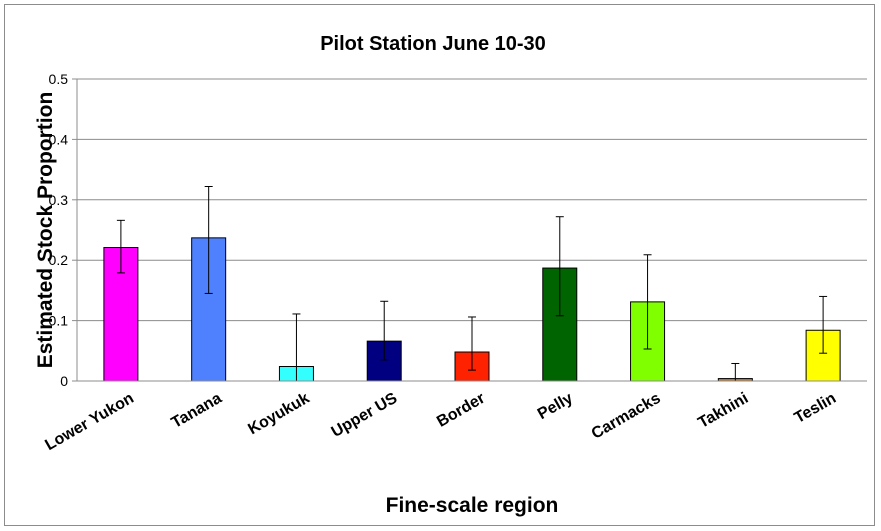 This screenshot has height=531, width=881. I want to click on error-bar-teslin, so click(823, 324).